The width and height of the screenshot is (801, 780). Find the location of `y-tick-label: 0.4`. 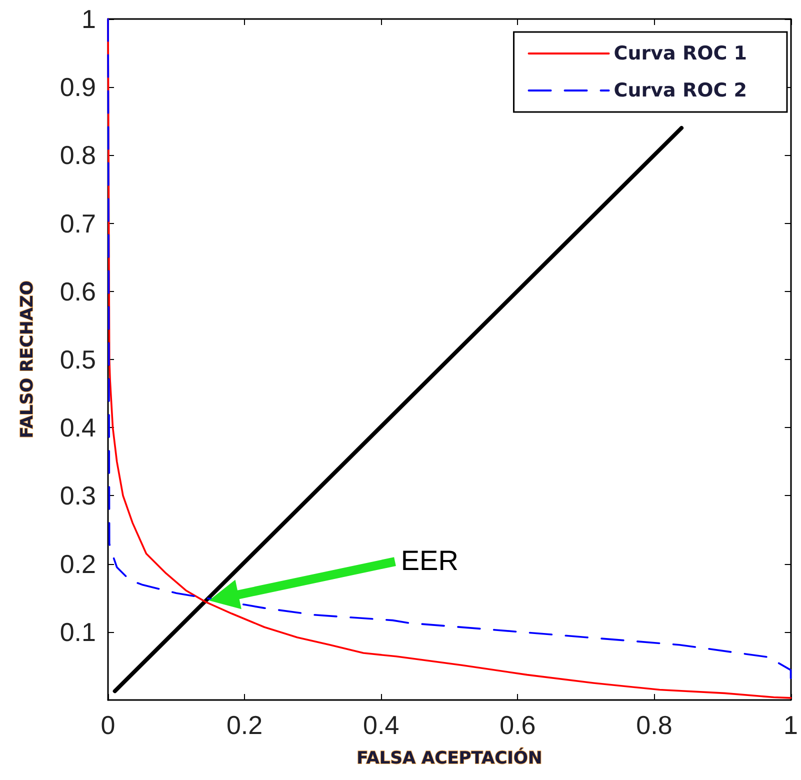

y-tick-label: 0.4 is located at coordinates (78, 427).